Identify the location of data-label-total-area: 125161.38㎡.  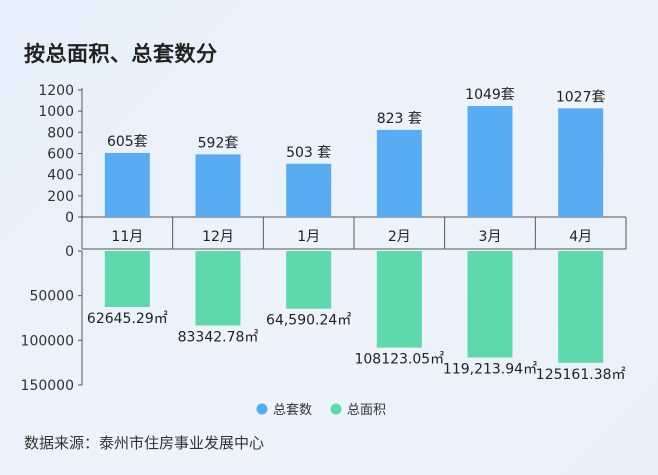
(581, 375).